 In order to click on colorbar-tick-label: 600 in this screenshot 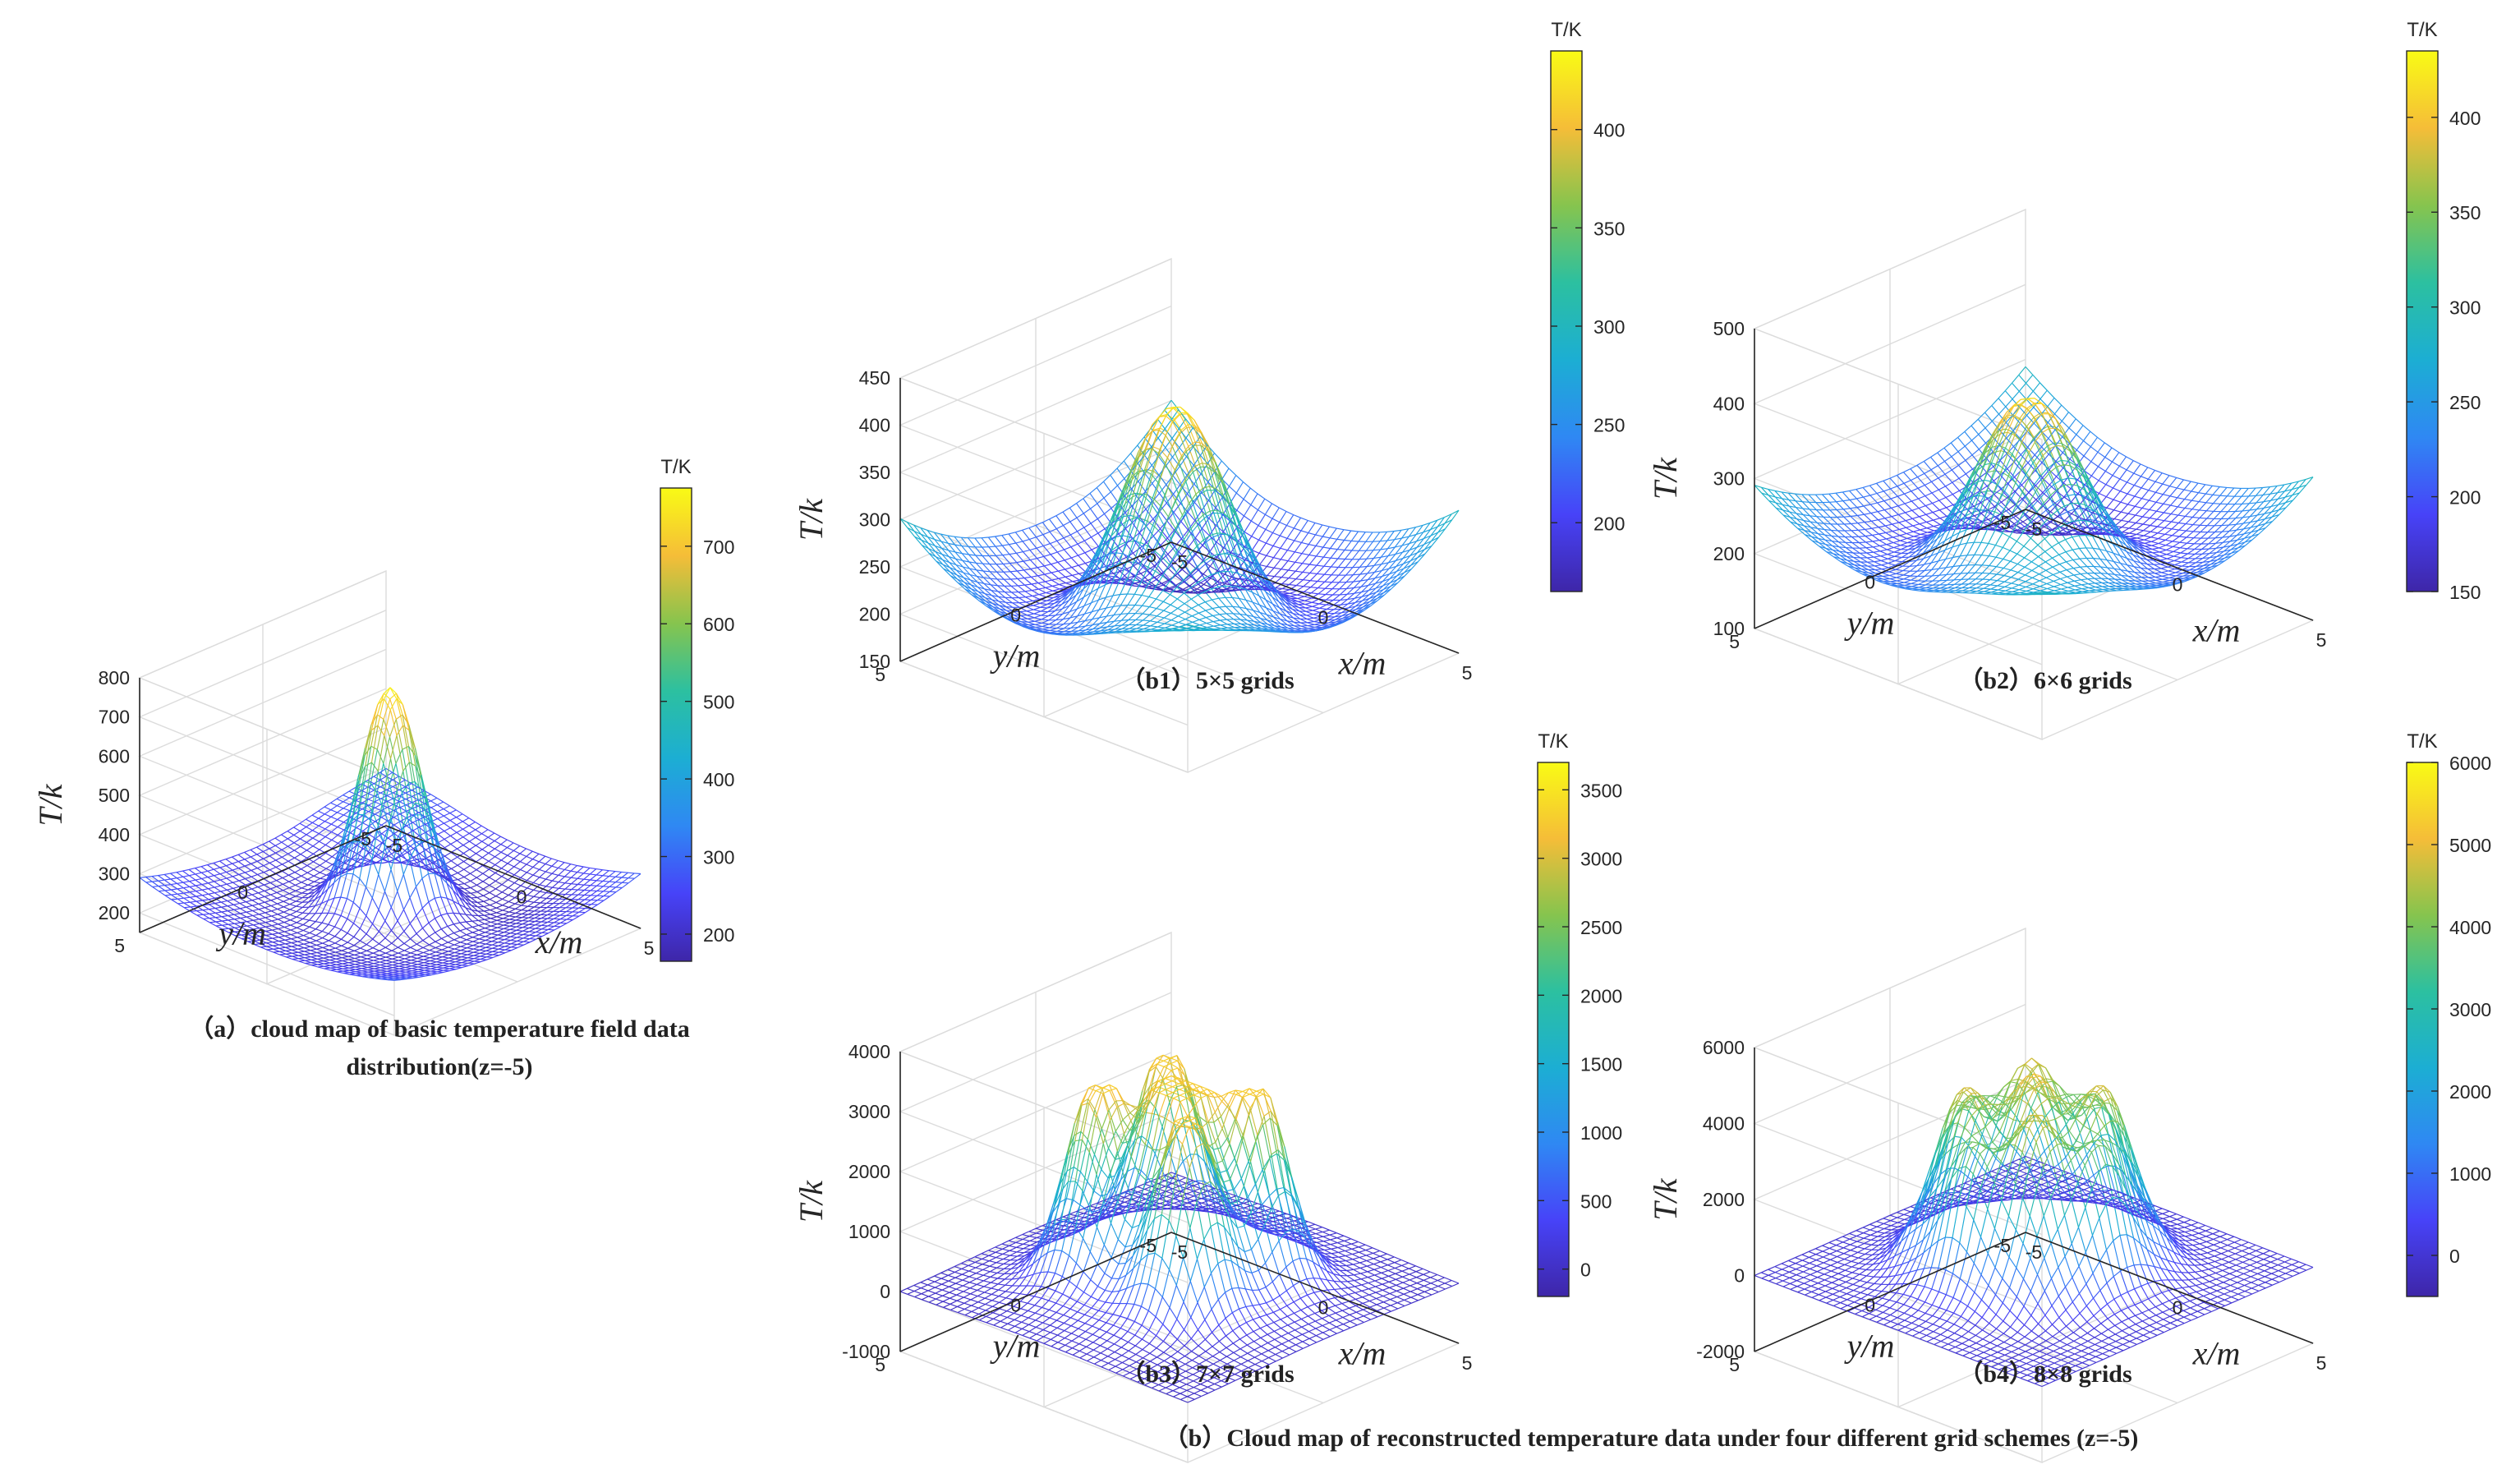, I will do `click(718, 624)`.